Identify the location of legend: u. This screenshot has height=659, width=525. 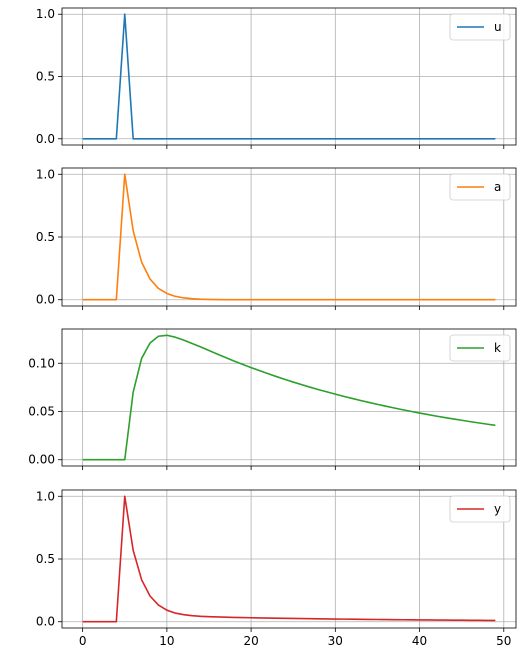
(480, 27).